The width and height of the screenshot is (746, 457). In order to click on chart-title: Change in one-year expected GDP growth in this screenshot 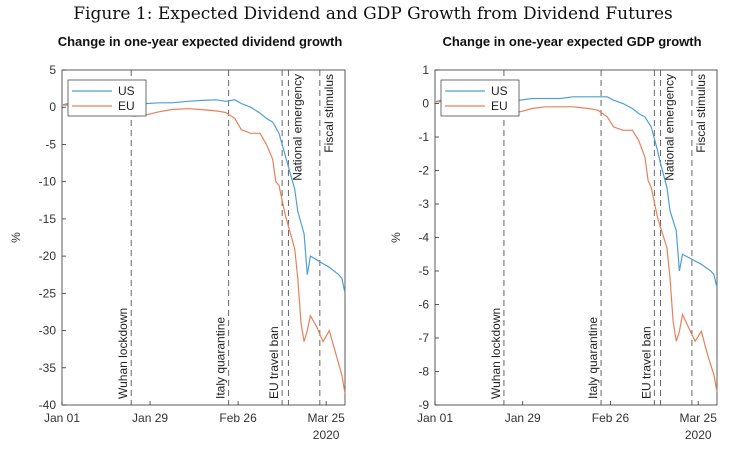, I will do `click(571, 41)`.